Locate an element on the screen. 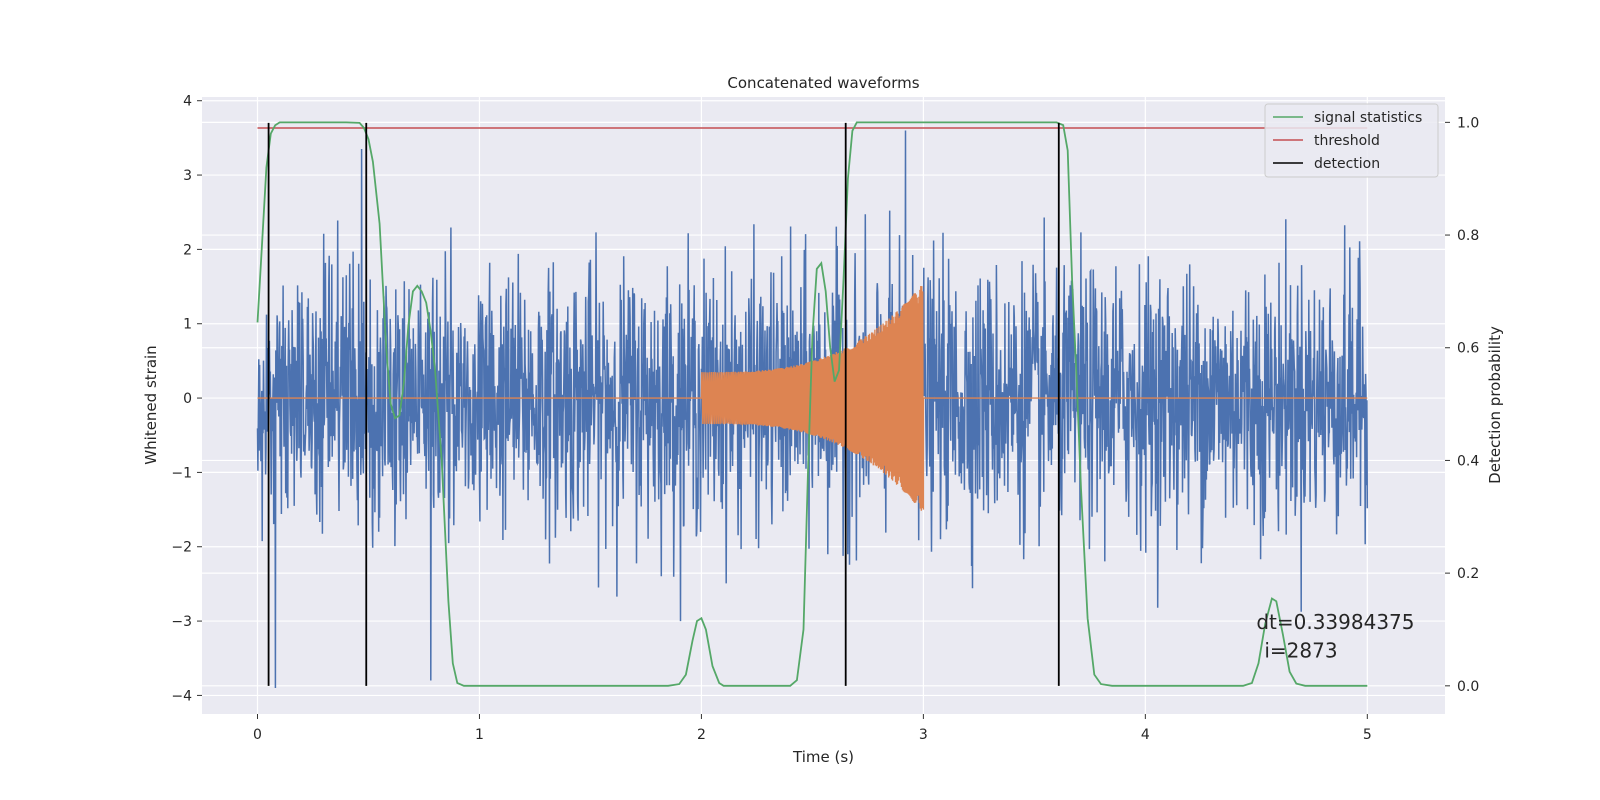 The width and height of the screenshot is (1600, 800). y-tick-label: 2 is located at coordinates (187, 250).